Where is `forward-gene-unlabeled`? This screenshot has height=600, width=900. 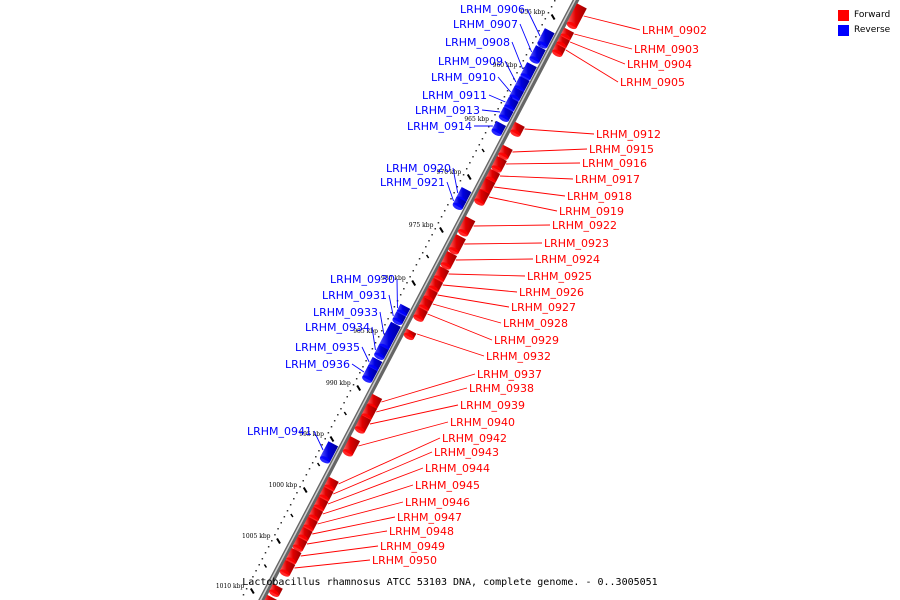
forward-gene-unlabeled is located at coordinates (270, 597).